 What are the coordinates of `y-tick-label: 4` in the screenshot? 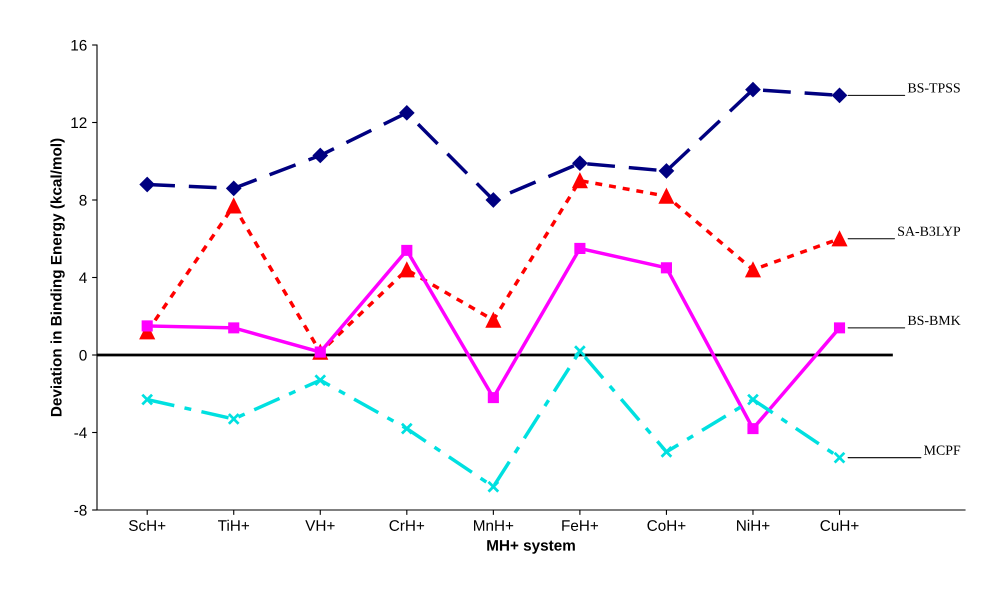 It's located at (83, 278).